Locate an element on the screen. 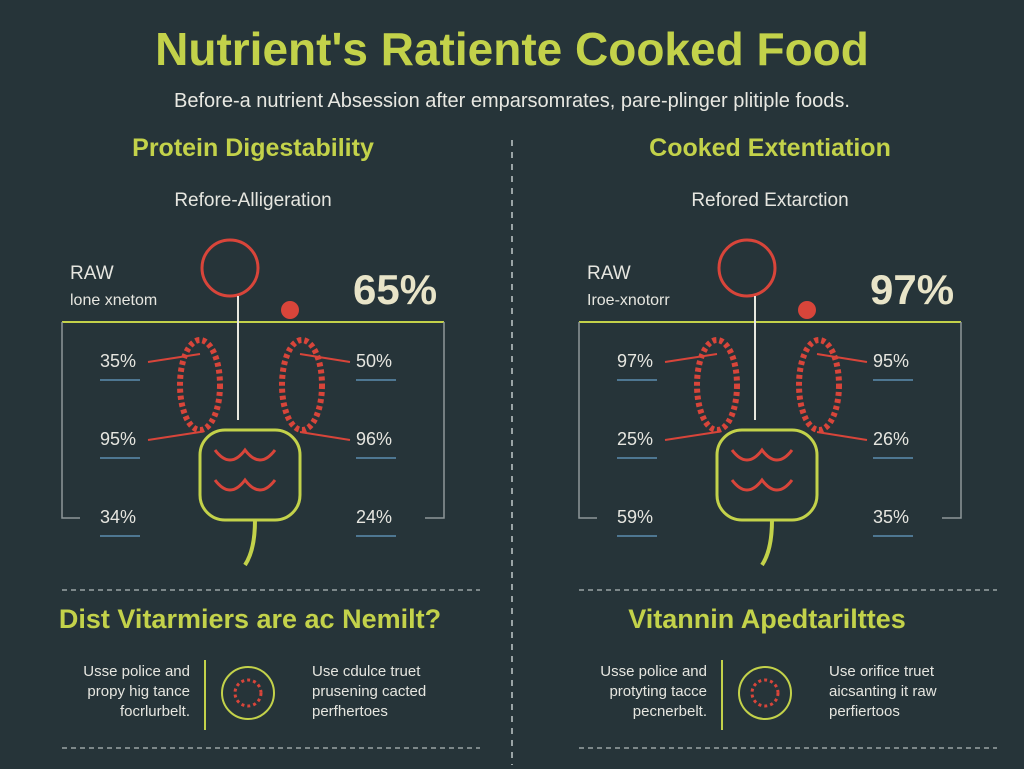 This screenshot has height=769, width=1024. title: Nutrient's Ratiente Cooked Food is located at coordinates (512, 49).